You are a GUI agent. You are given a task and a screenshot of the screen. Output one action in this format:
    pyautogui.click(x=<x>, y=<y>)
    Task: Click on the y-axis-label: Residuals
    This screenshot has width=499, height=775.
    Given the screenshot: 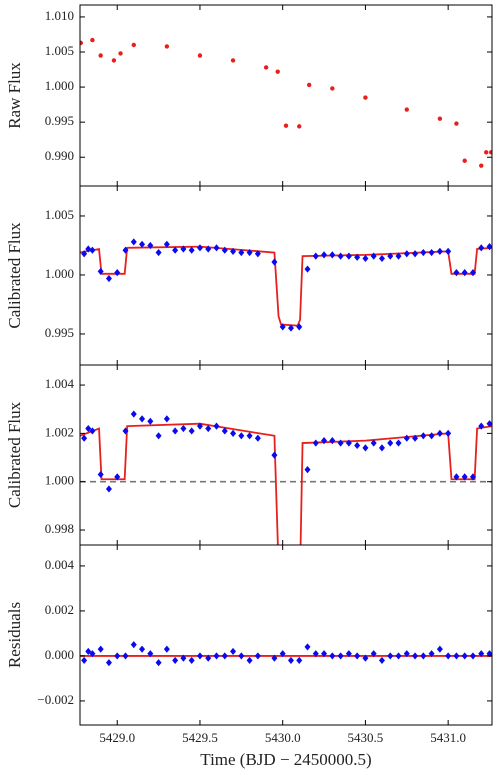 What is the action you would take?
    pyautogui.click(x=14, y=635)
    